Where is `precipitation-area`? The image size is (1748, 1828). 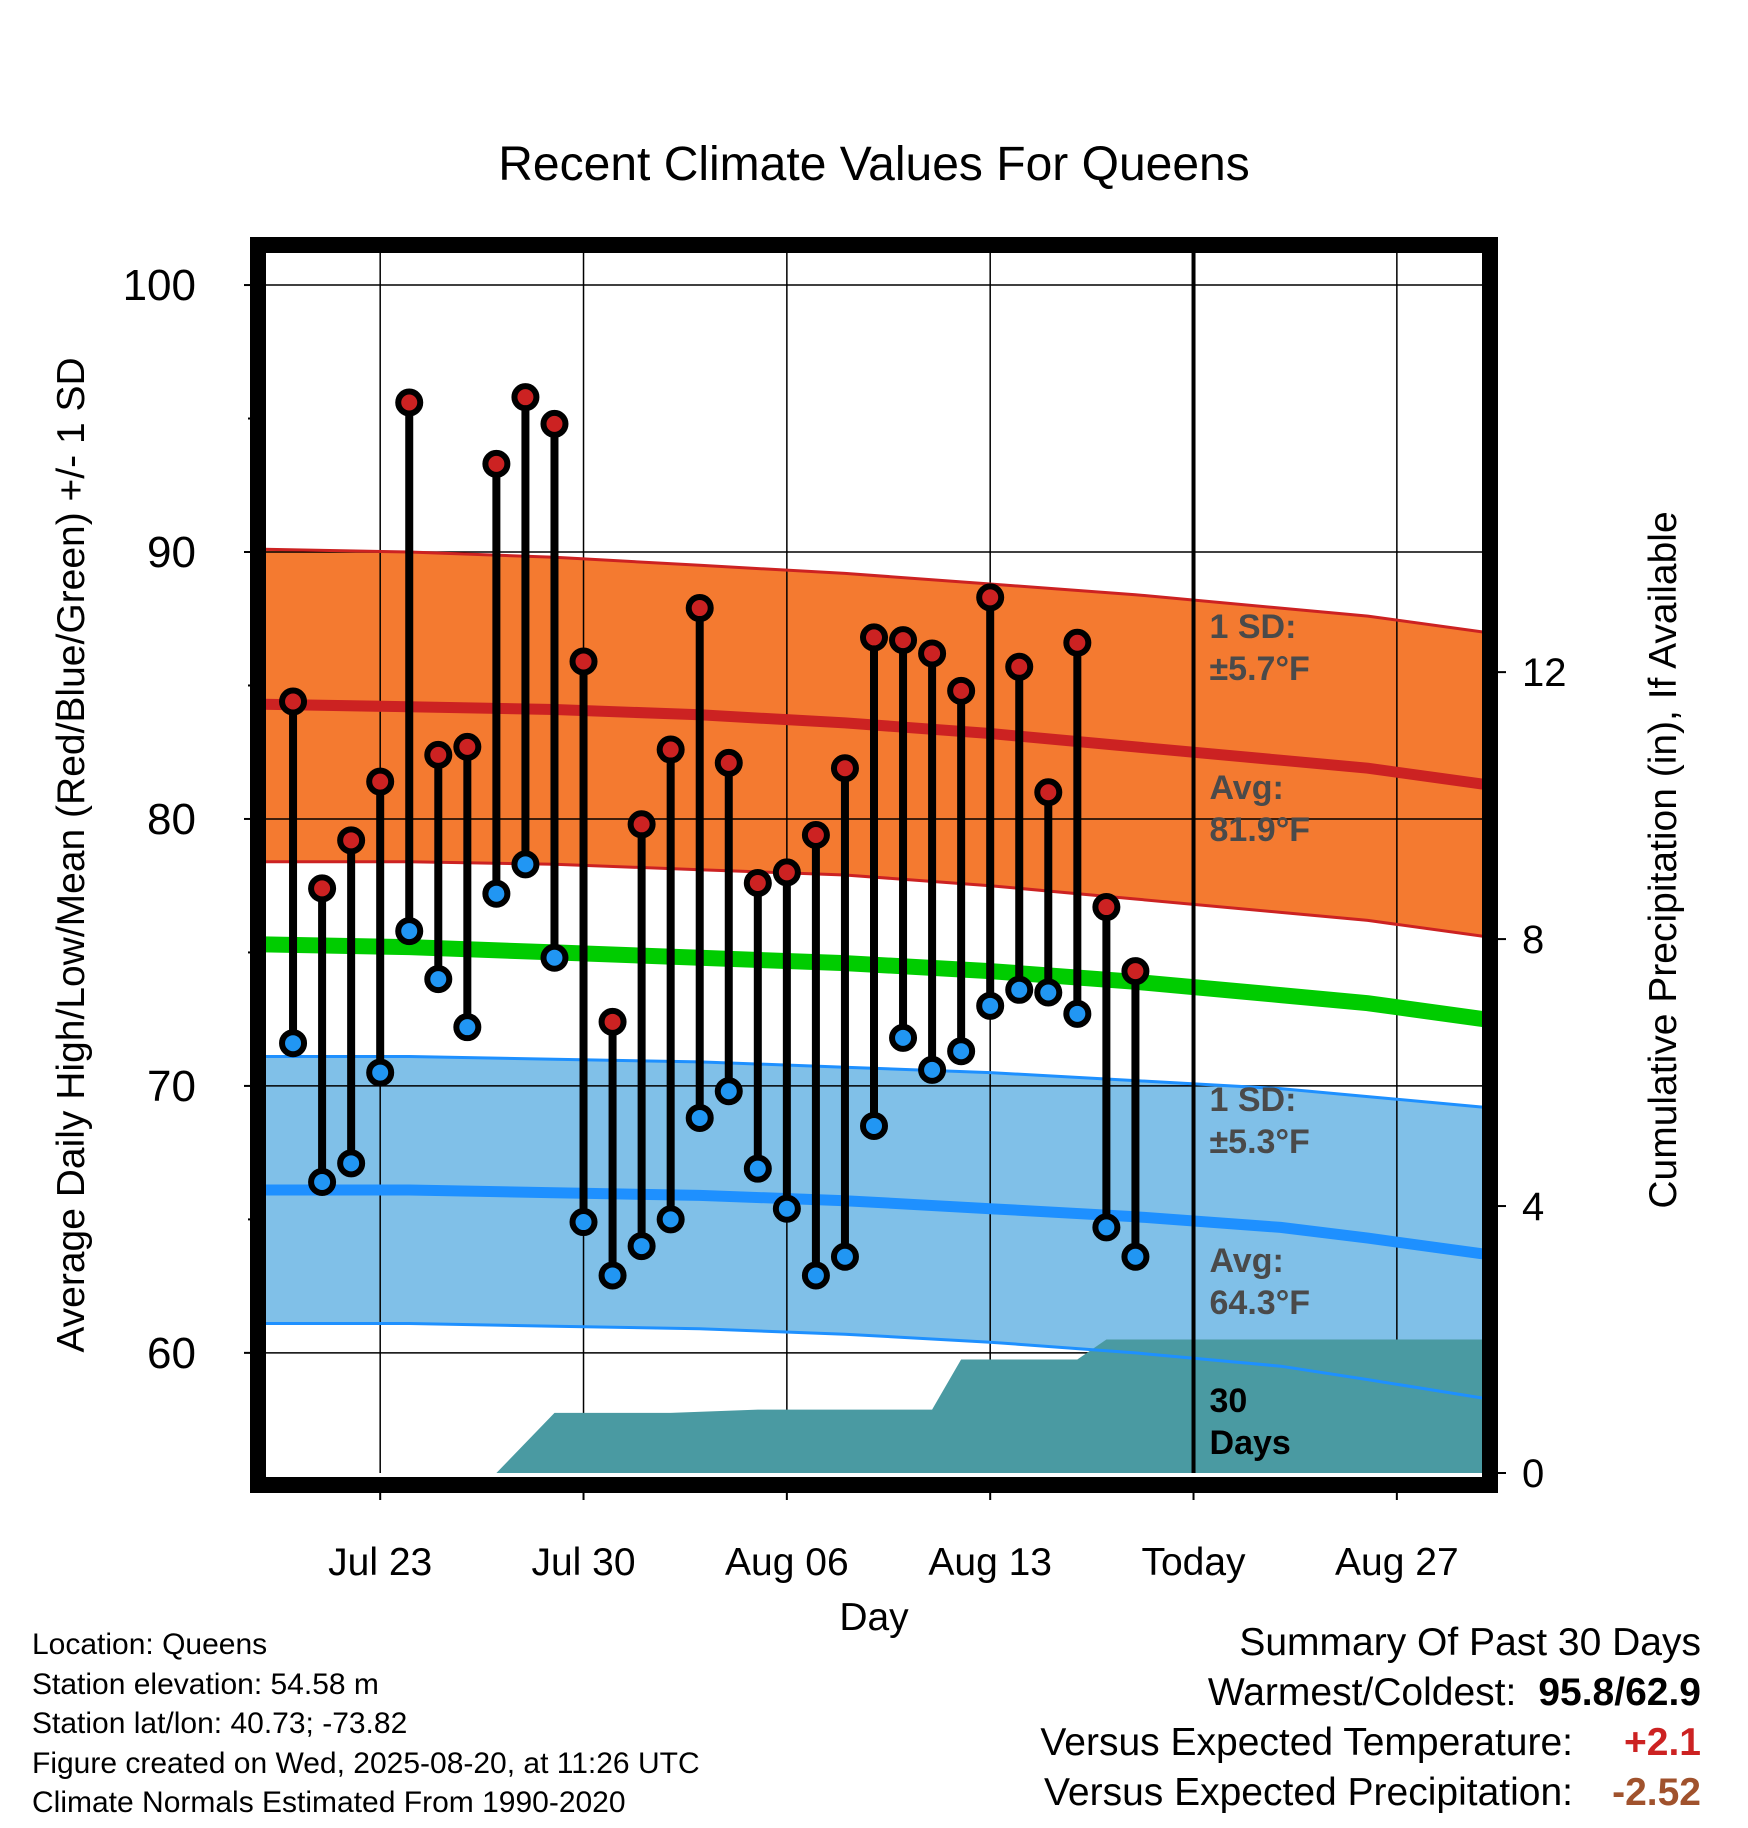
precipitation-area is located at coordinates (990, 1406).